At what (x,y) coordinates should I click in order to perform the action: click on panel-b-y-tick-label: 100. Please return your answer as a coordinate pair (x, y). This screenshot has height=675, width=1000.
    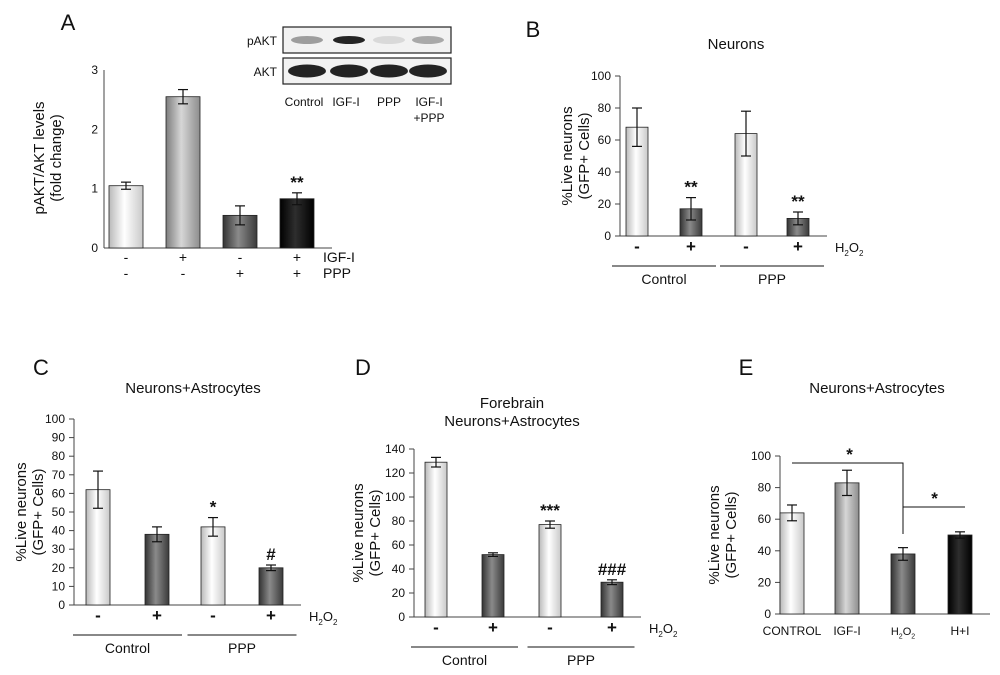
    Looking at the image, I should click on (601, 76).